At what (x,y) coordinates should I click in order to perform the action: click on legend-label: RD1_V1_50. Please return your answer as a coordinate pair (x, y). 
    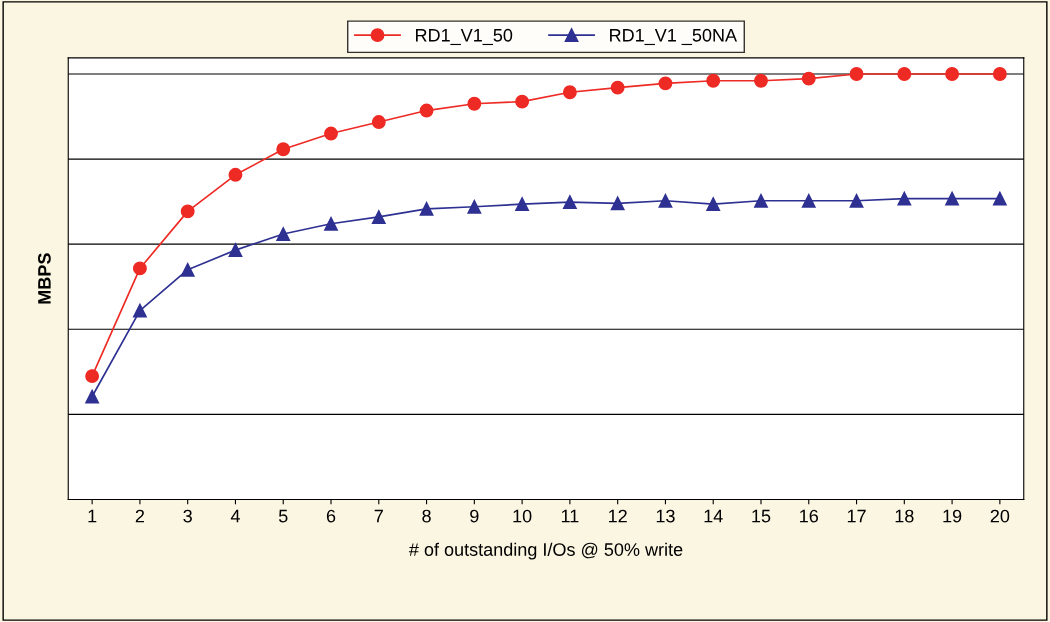
    Looking at the image, I should click on (464, 37).